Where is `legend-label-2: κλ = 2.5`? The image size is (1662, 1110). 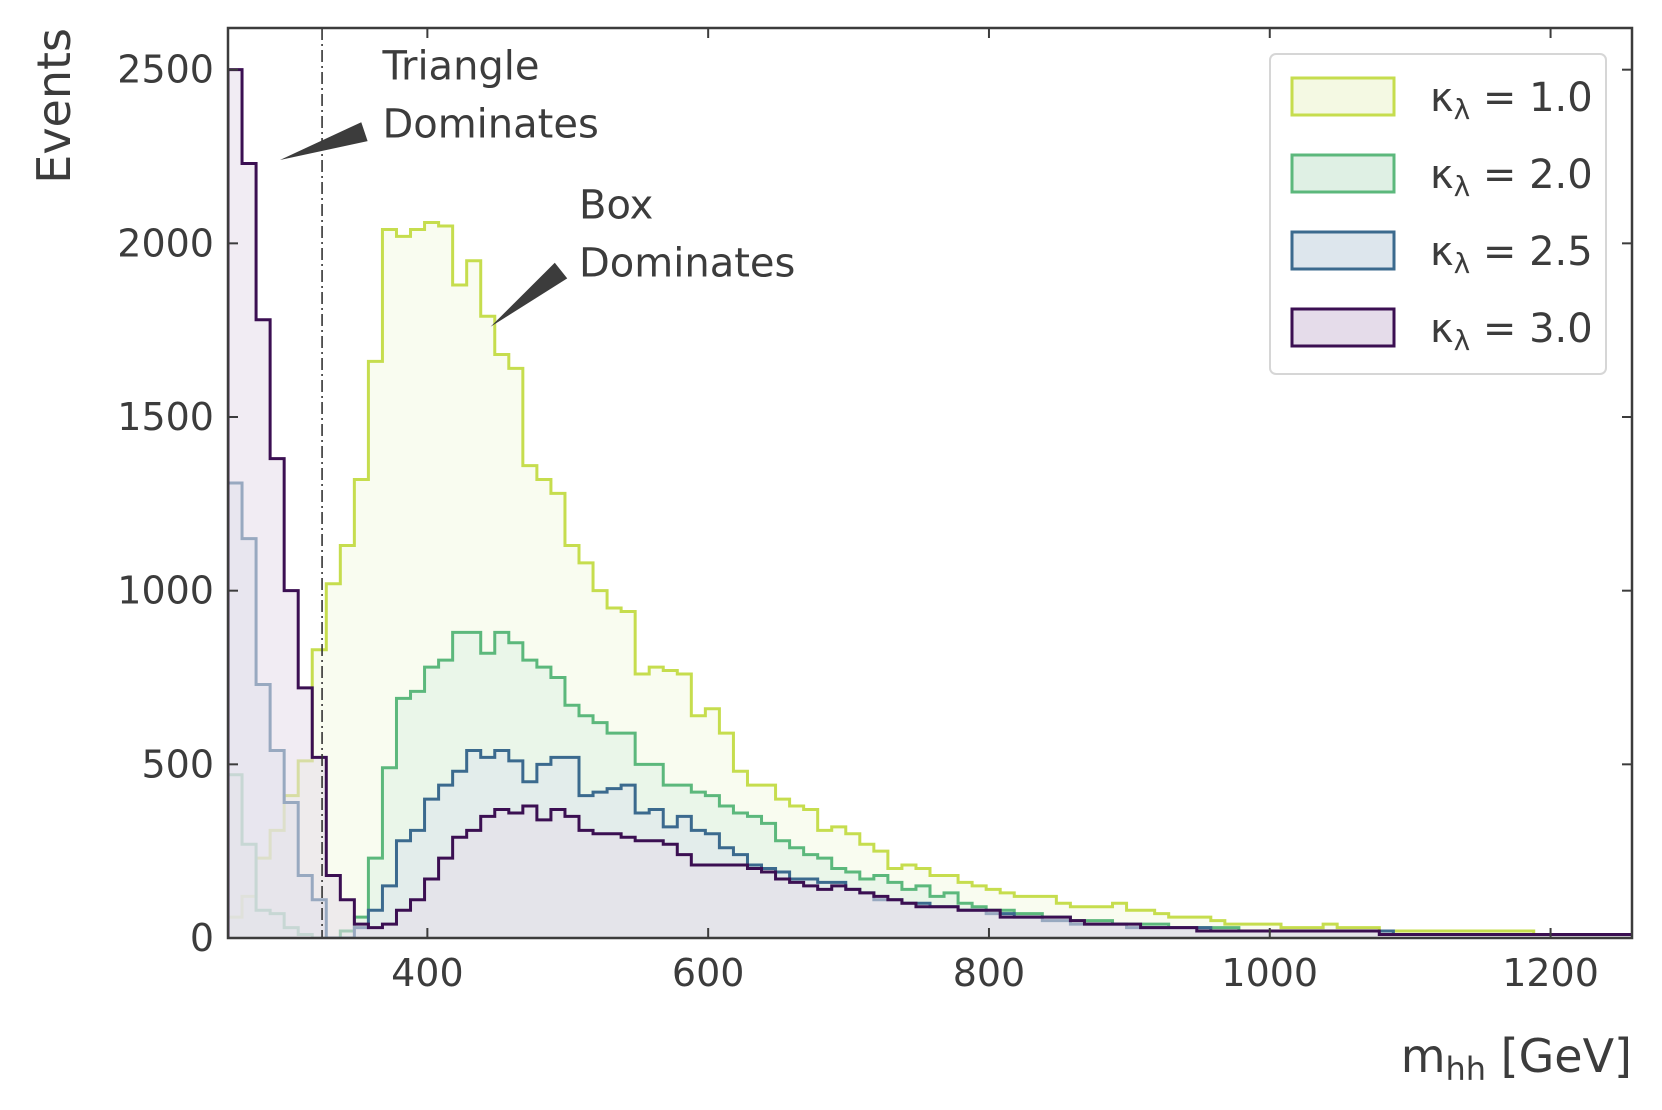
legend-label-2: κλ = 2.5 is located at coordinates (1511, 254).